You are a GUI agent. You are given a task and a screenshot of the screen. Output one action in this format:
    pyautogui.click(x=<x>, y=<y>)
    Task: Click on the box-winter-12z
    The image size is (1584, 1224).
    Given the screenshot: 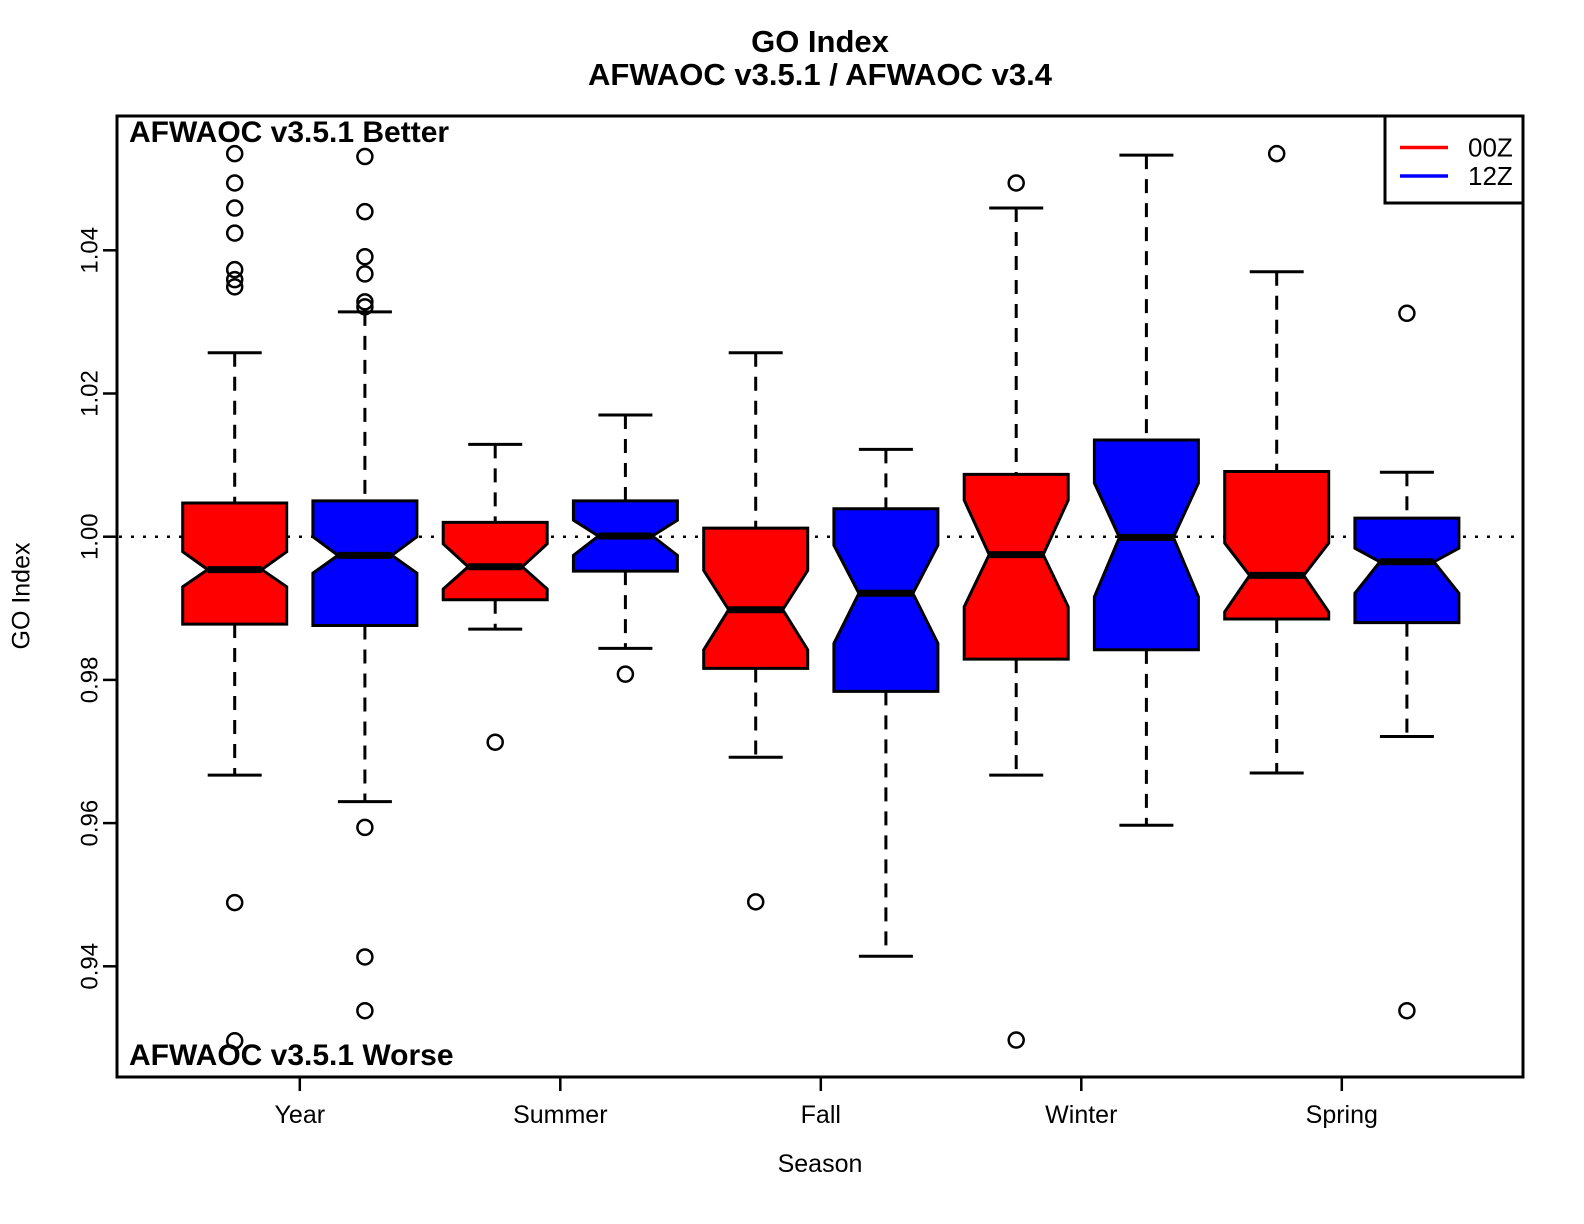 What is the action you would take?
    pyautogui.click(x=1146, y=545)
    